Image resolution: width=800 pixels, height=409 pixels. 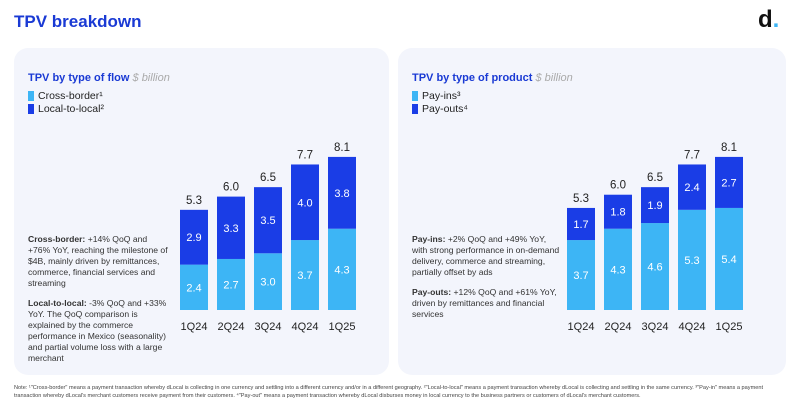 What do you see at coordinates (66, 109) in the screenshot?
I see `legend-item: Local-to-local²` at bounding box center [66, 109].